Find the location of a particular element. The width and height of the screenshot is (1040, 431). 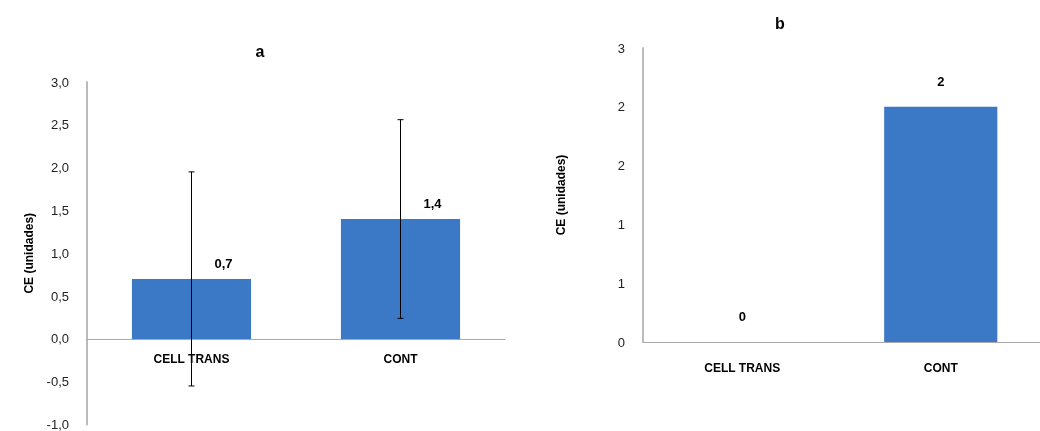

y-tick-label: 3 is located at coordinates (621, 48).